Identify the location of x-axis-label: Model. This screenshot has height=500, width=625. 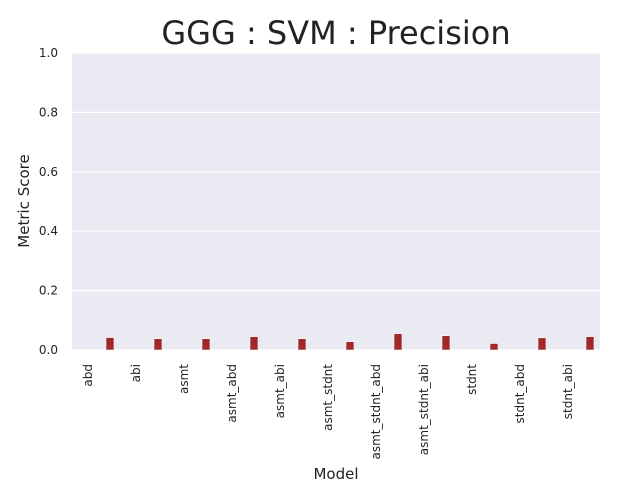
(335, 474).